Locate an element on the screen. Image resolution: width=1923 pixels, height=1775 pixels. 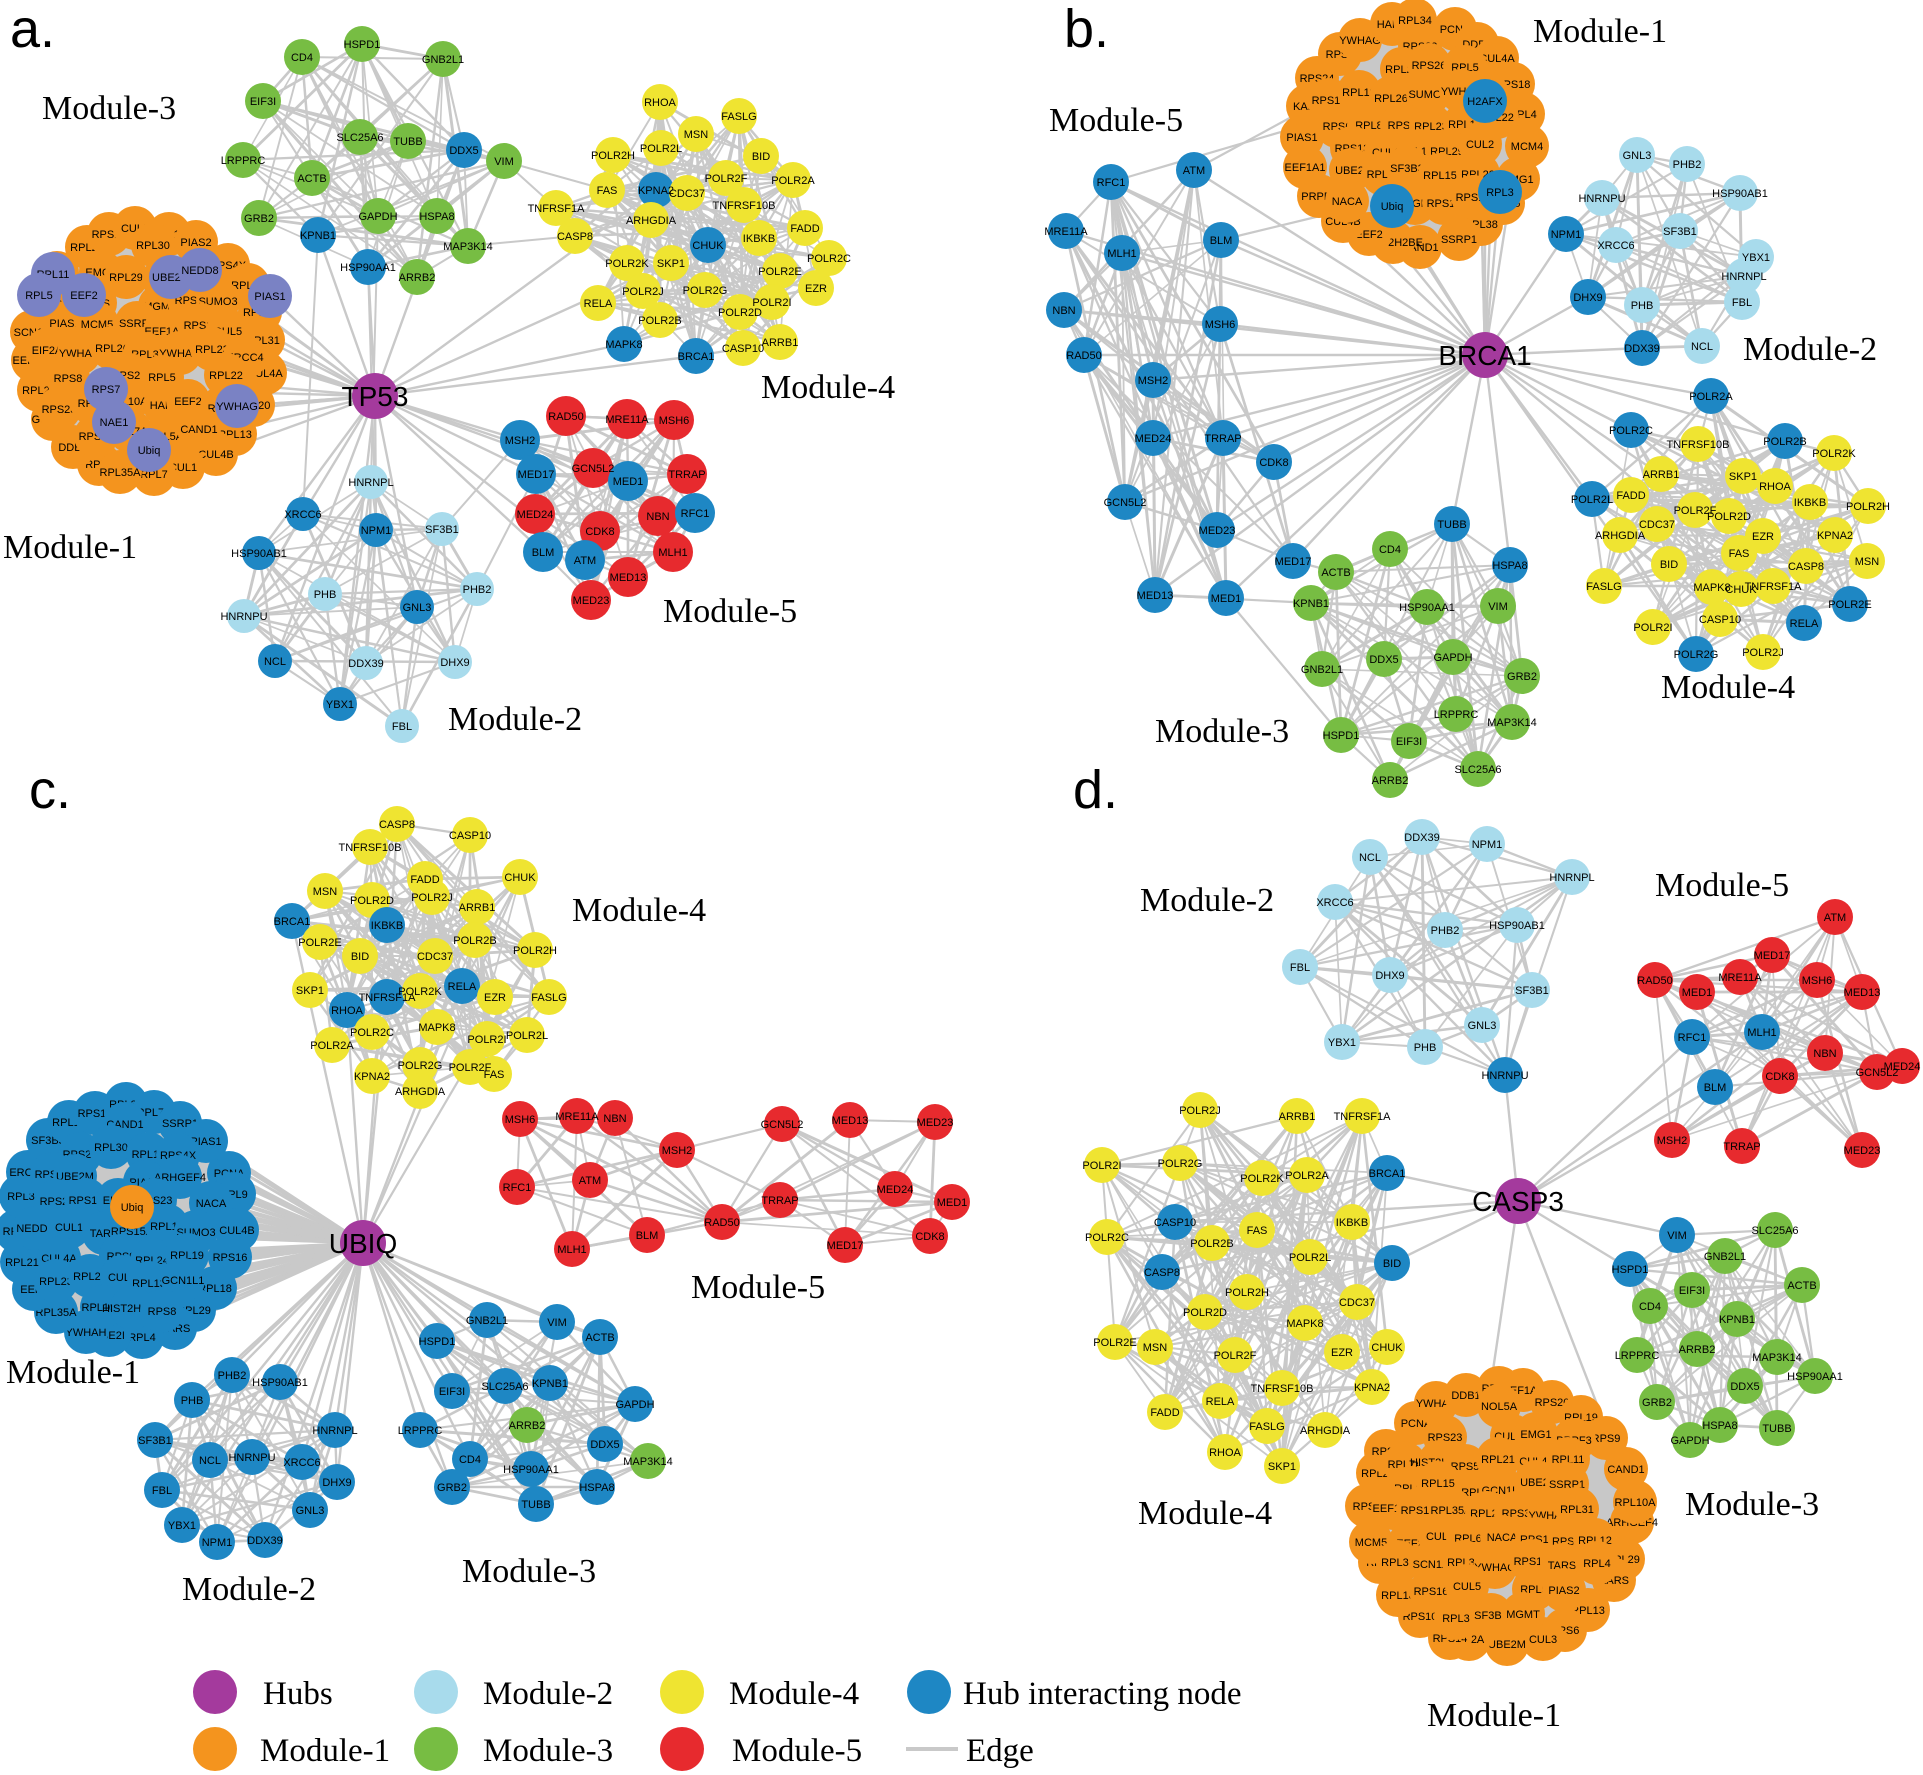
svg-text: DDB1 is located at coordinates (1465, 1396).